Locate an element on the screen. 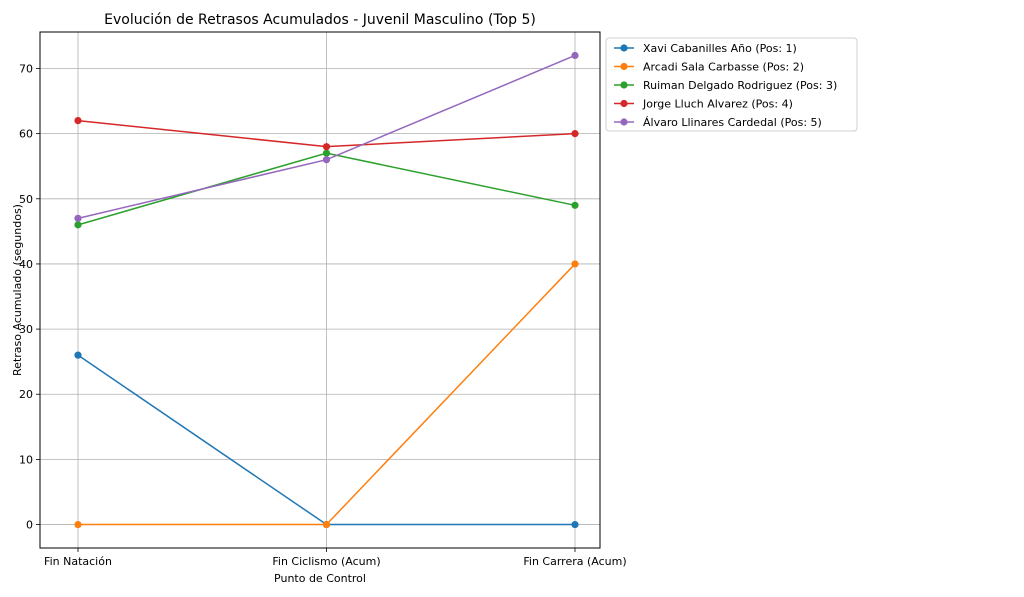 The height and width of the screenshot is (597, 1024). legend-label: Jorge Lluch Alvarez (Pos: 4) is located at coordinates (717, 104).